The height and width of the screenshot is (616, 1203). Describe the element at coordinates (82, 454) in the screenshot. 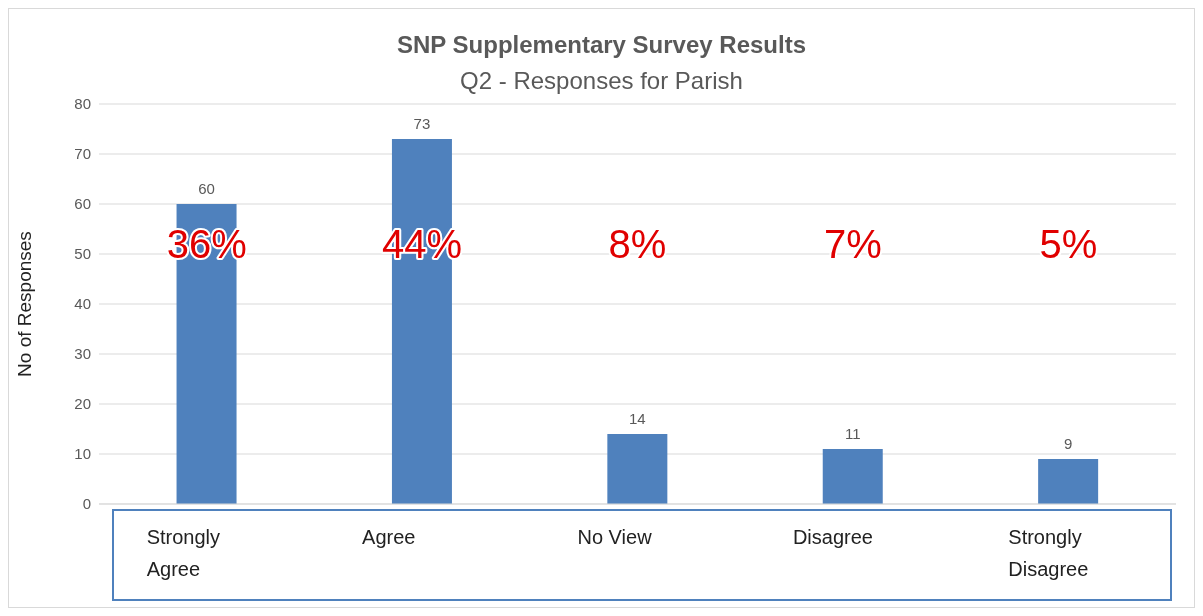

I see `y-tick-label: 10` at that location.